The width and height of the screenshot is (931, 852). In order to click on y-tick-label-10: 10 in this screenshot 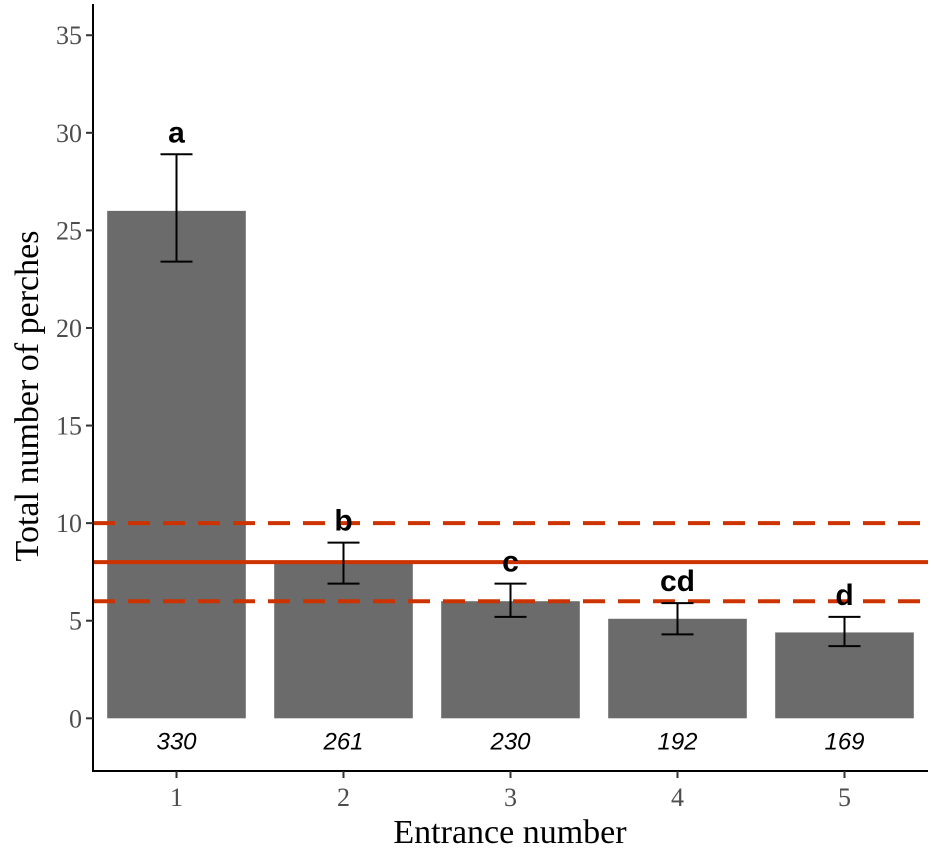, I will do `click(69, 523)`.